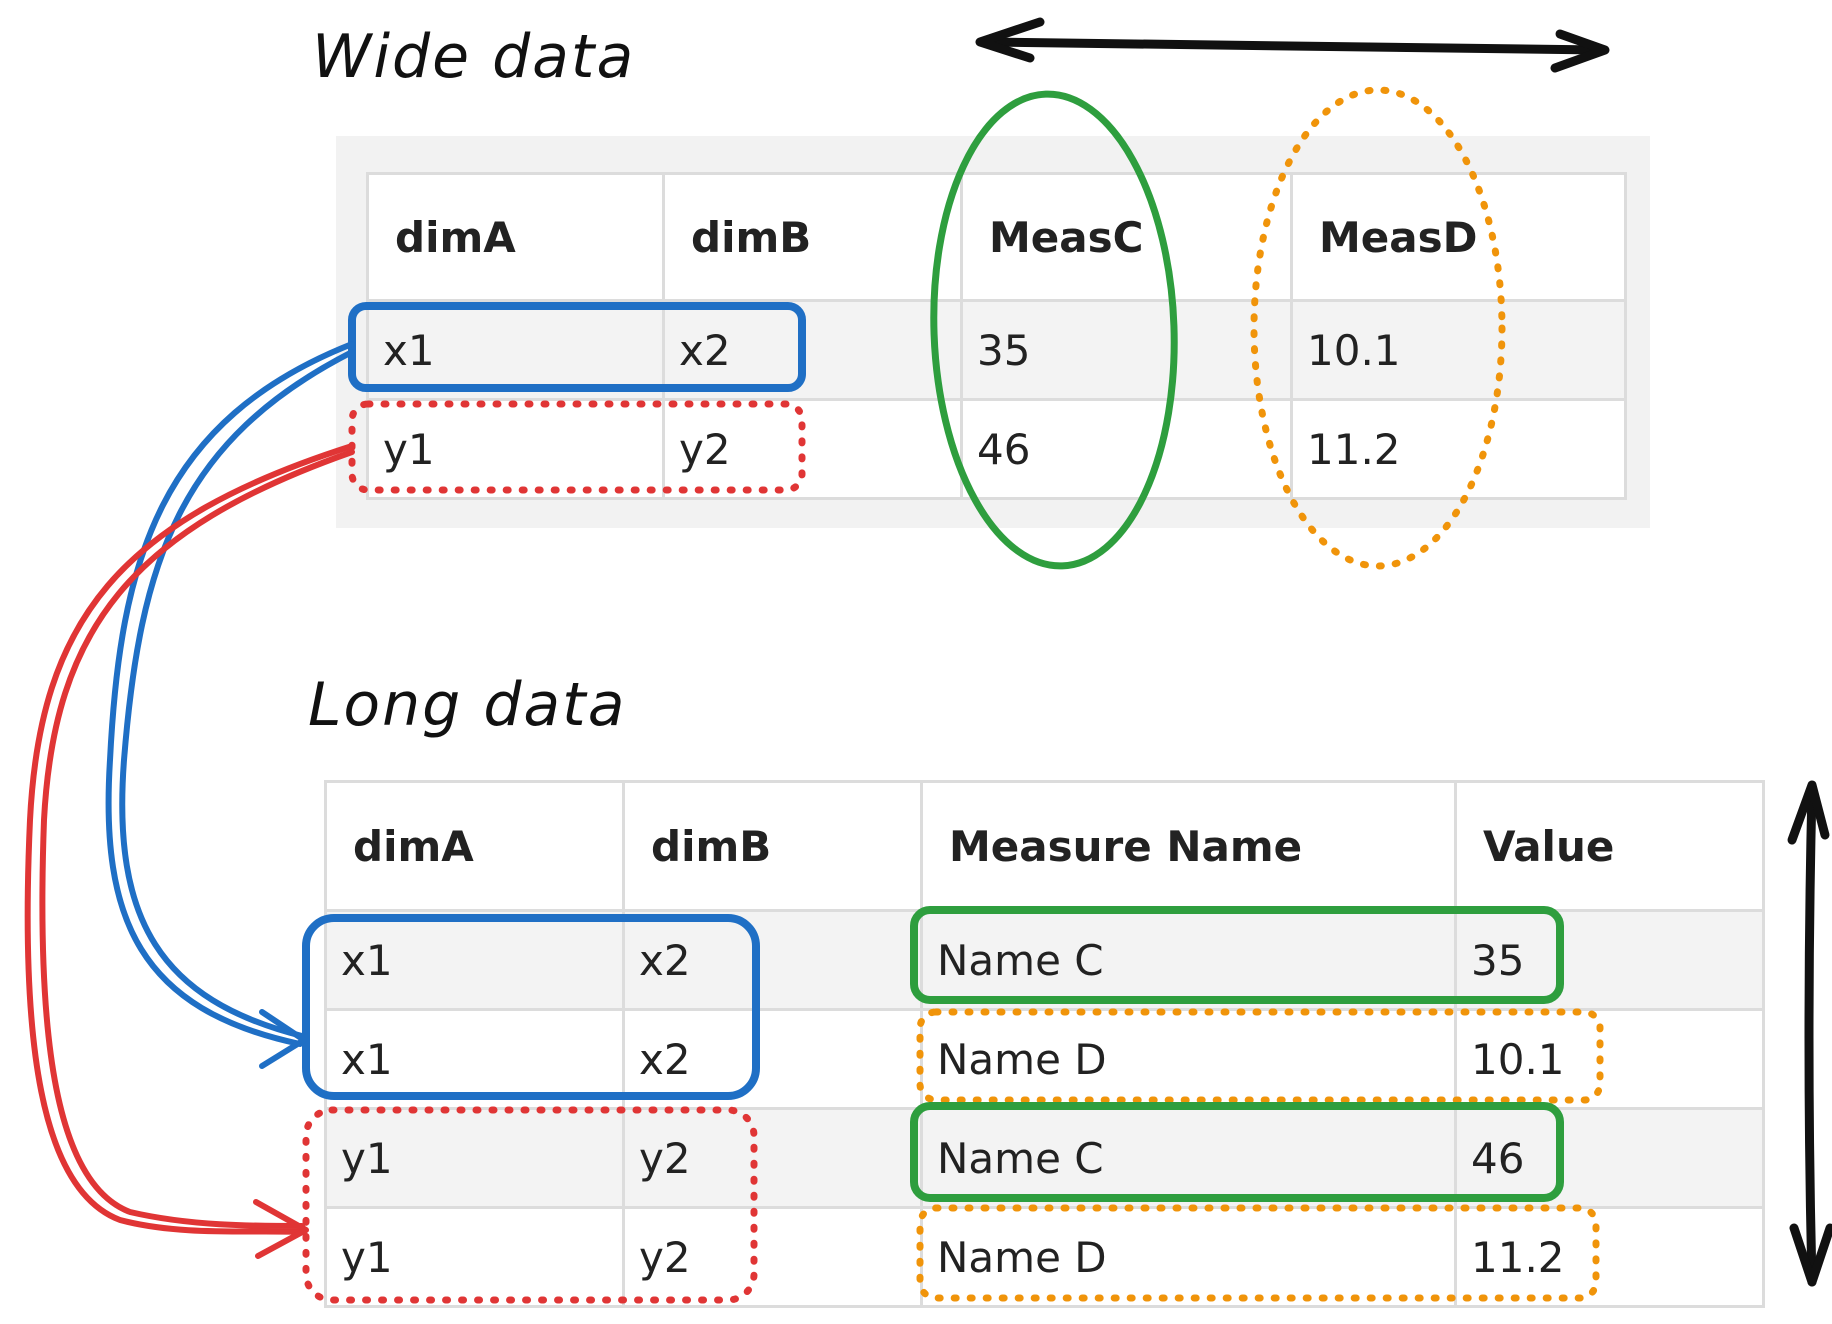 This screenshot has height=1324, width=1832. I want to click on long-header-measure-name: Measure Name, so click(1188, 846).